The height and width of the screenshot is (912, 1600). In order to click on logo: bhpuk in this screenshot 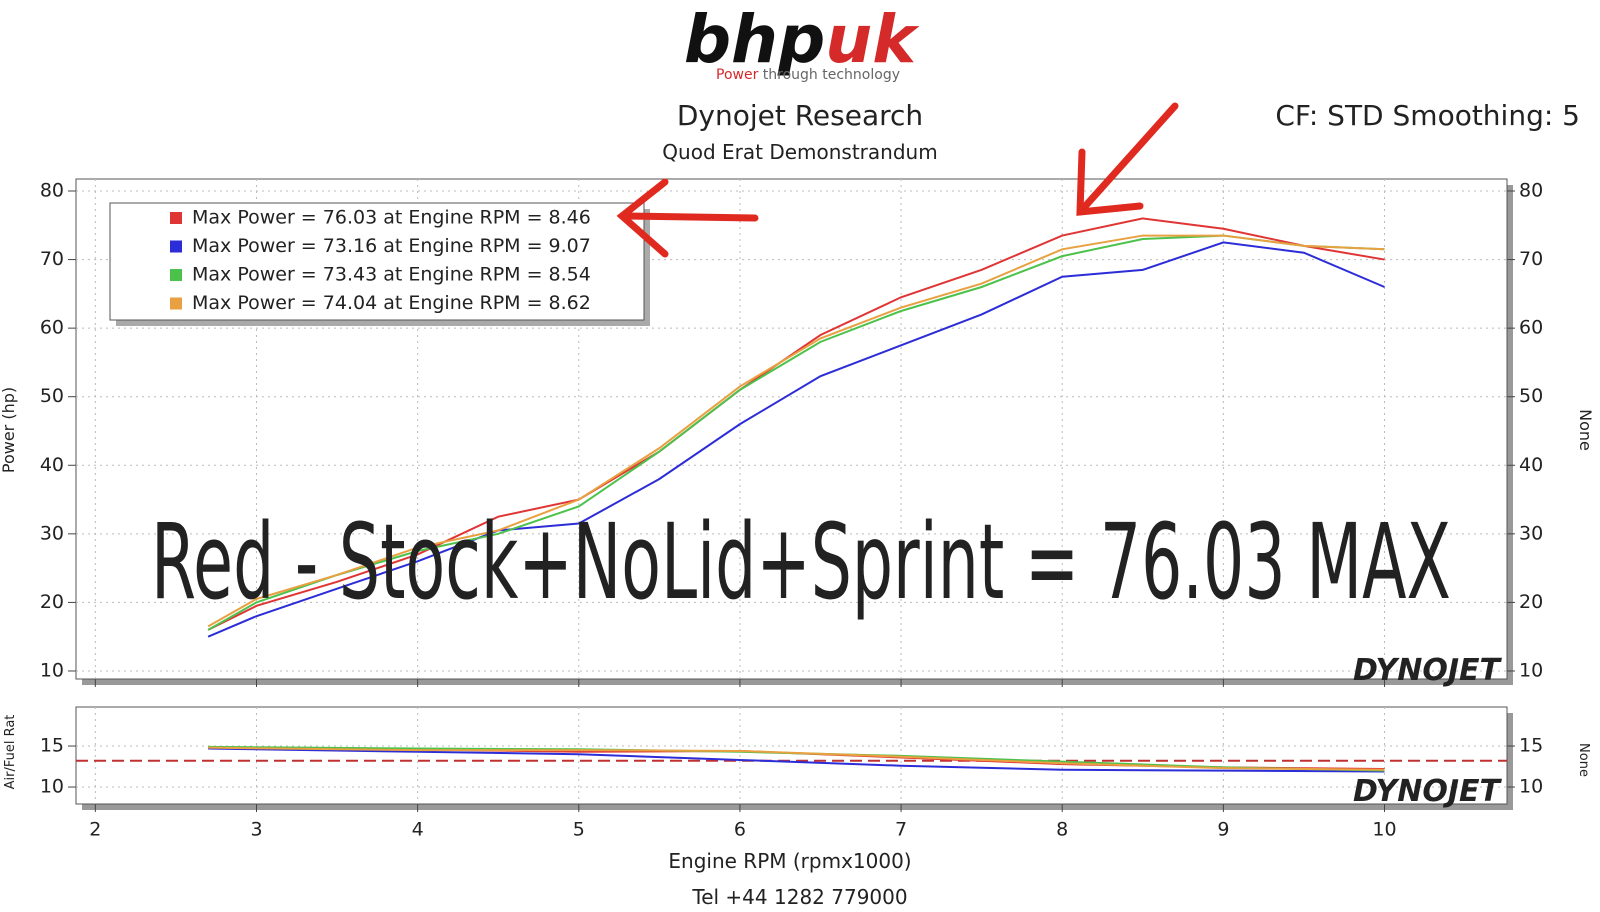, I will do `click(802, 39)`.